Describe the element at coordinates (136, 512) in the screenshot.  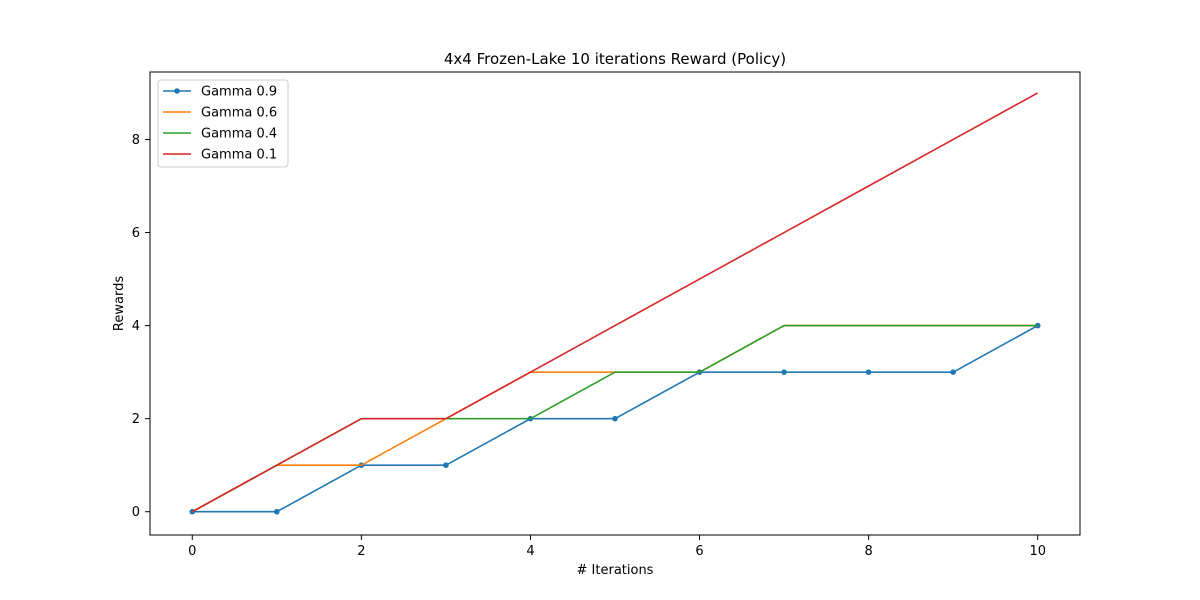
I see `y-tick-label: 0` at that location.